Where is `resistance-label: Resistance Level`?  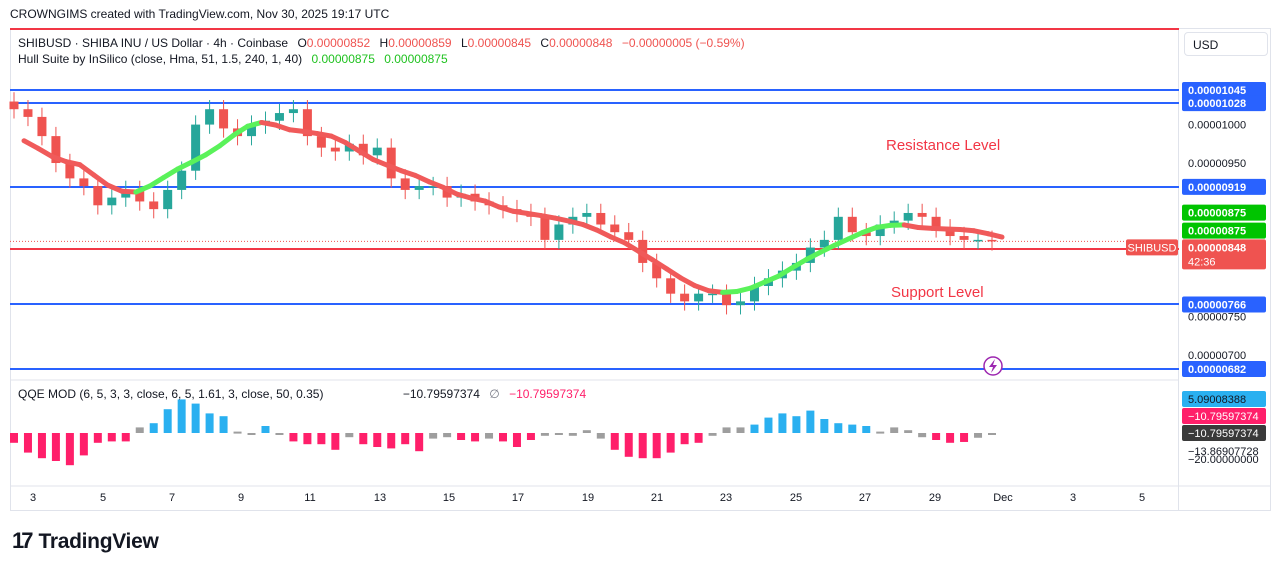 resistance-label: Resistance Level is located at coordinates (943, 145).